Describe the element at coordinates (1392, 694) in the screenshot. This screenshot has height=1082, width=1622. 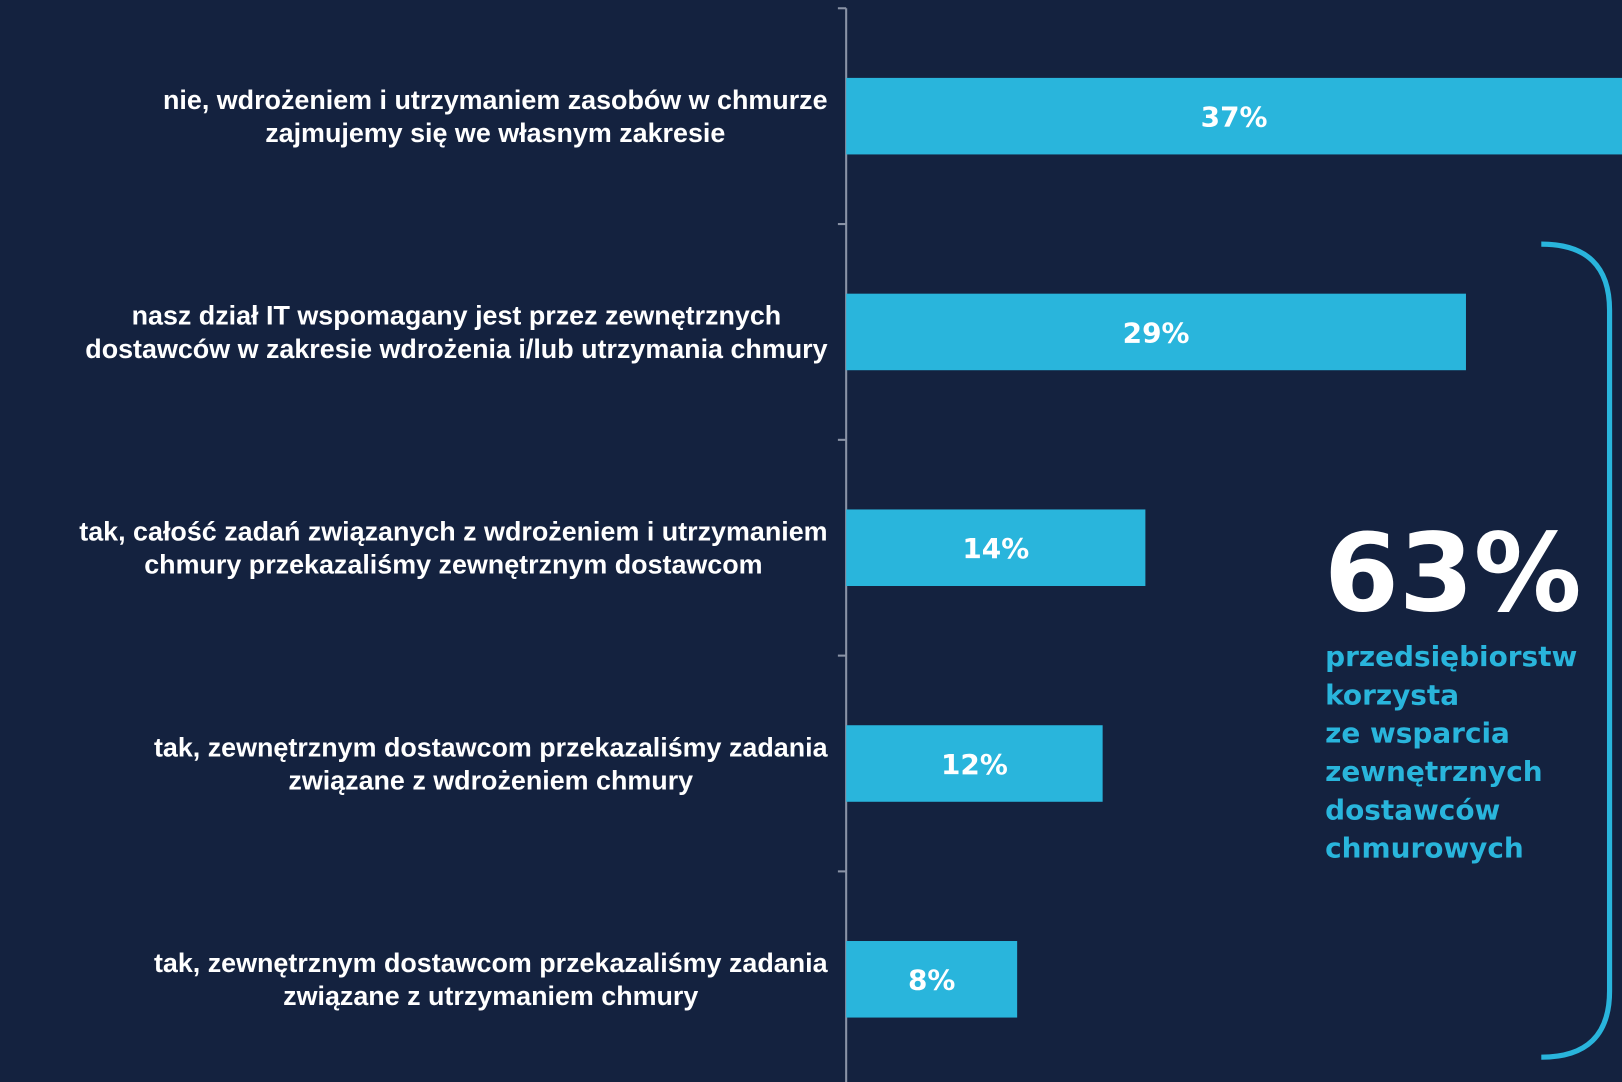
I see `callout-text: korzysta` at that location.